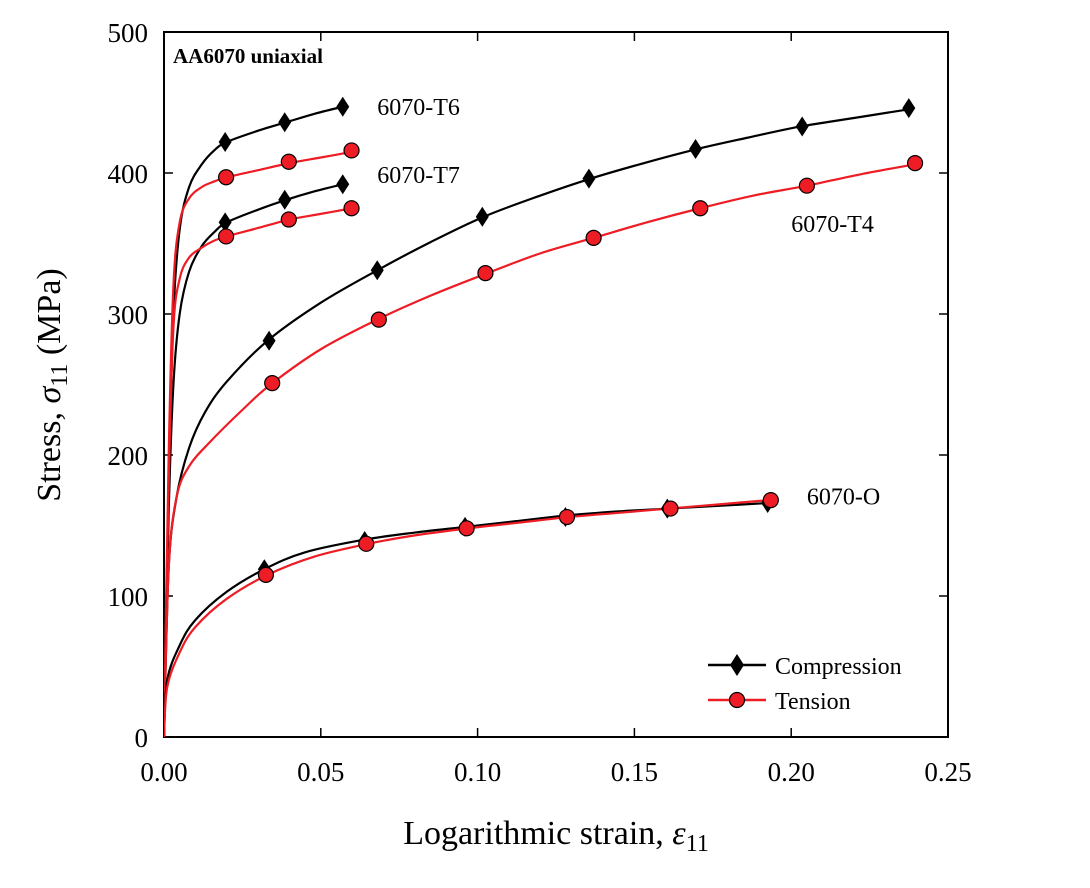  Describe the element at coordinates (805, 684) in the screenshot. I see `legend: Compression Tension` at that location.